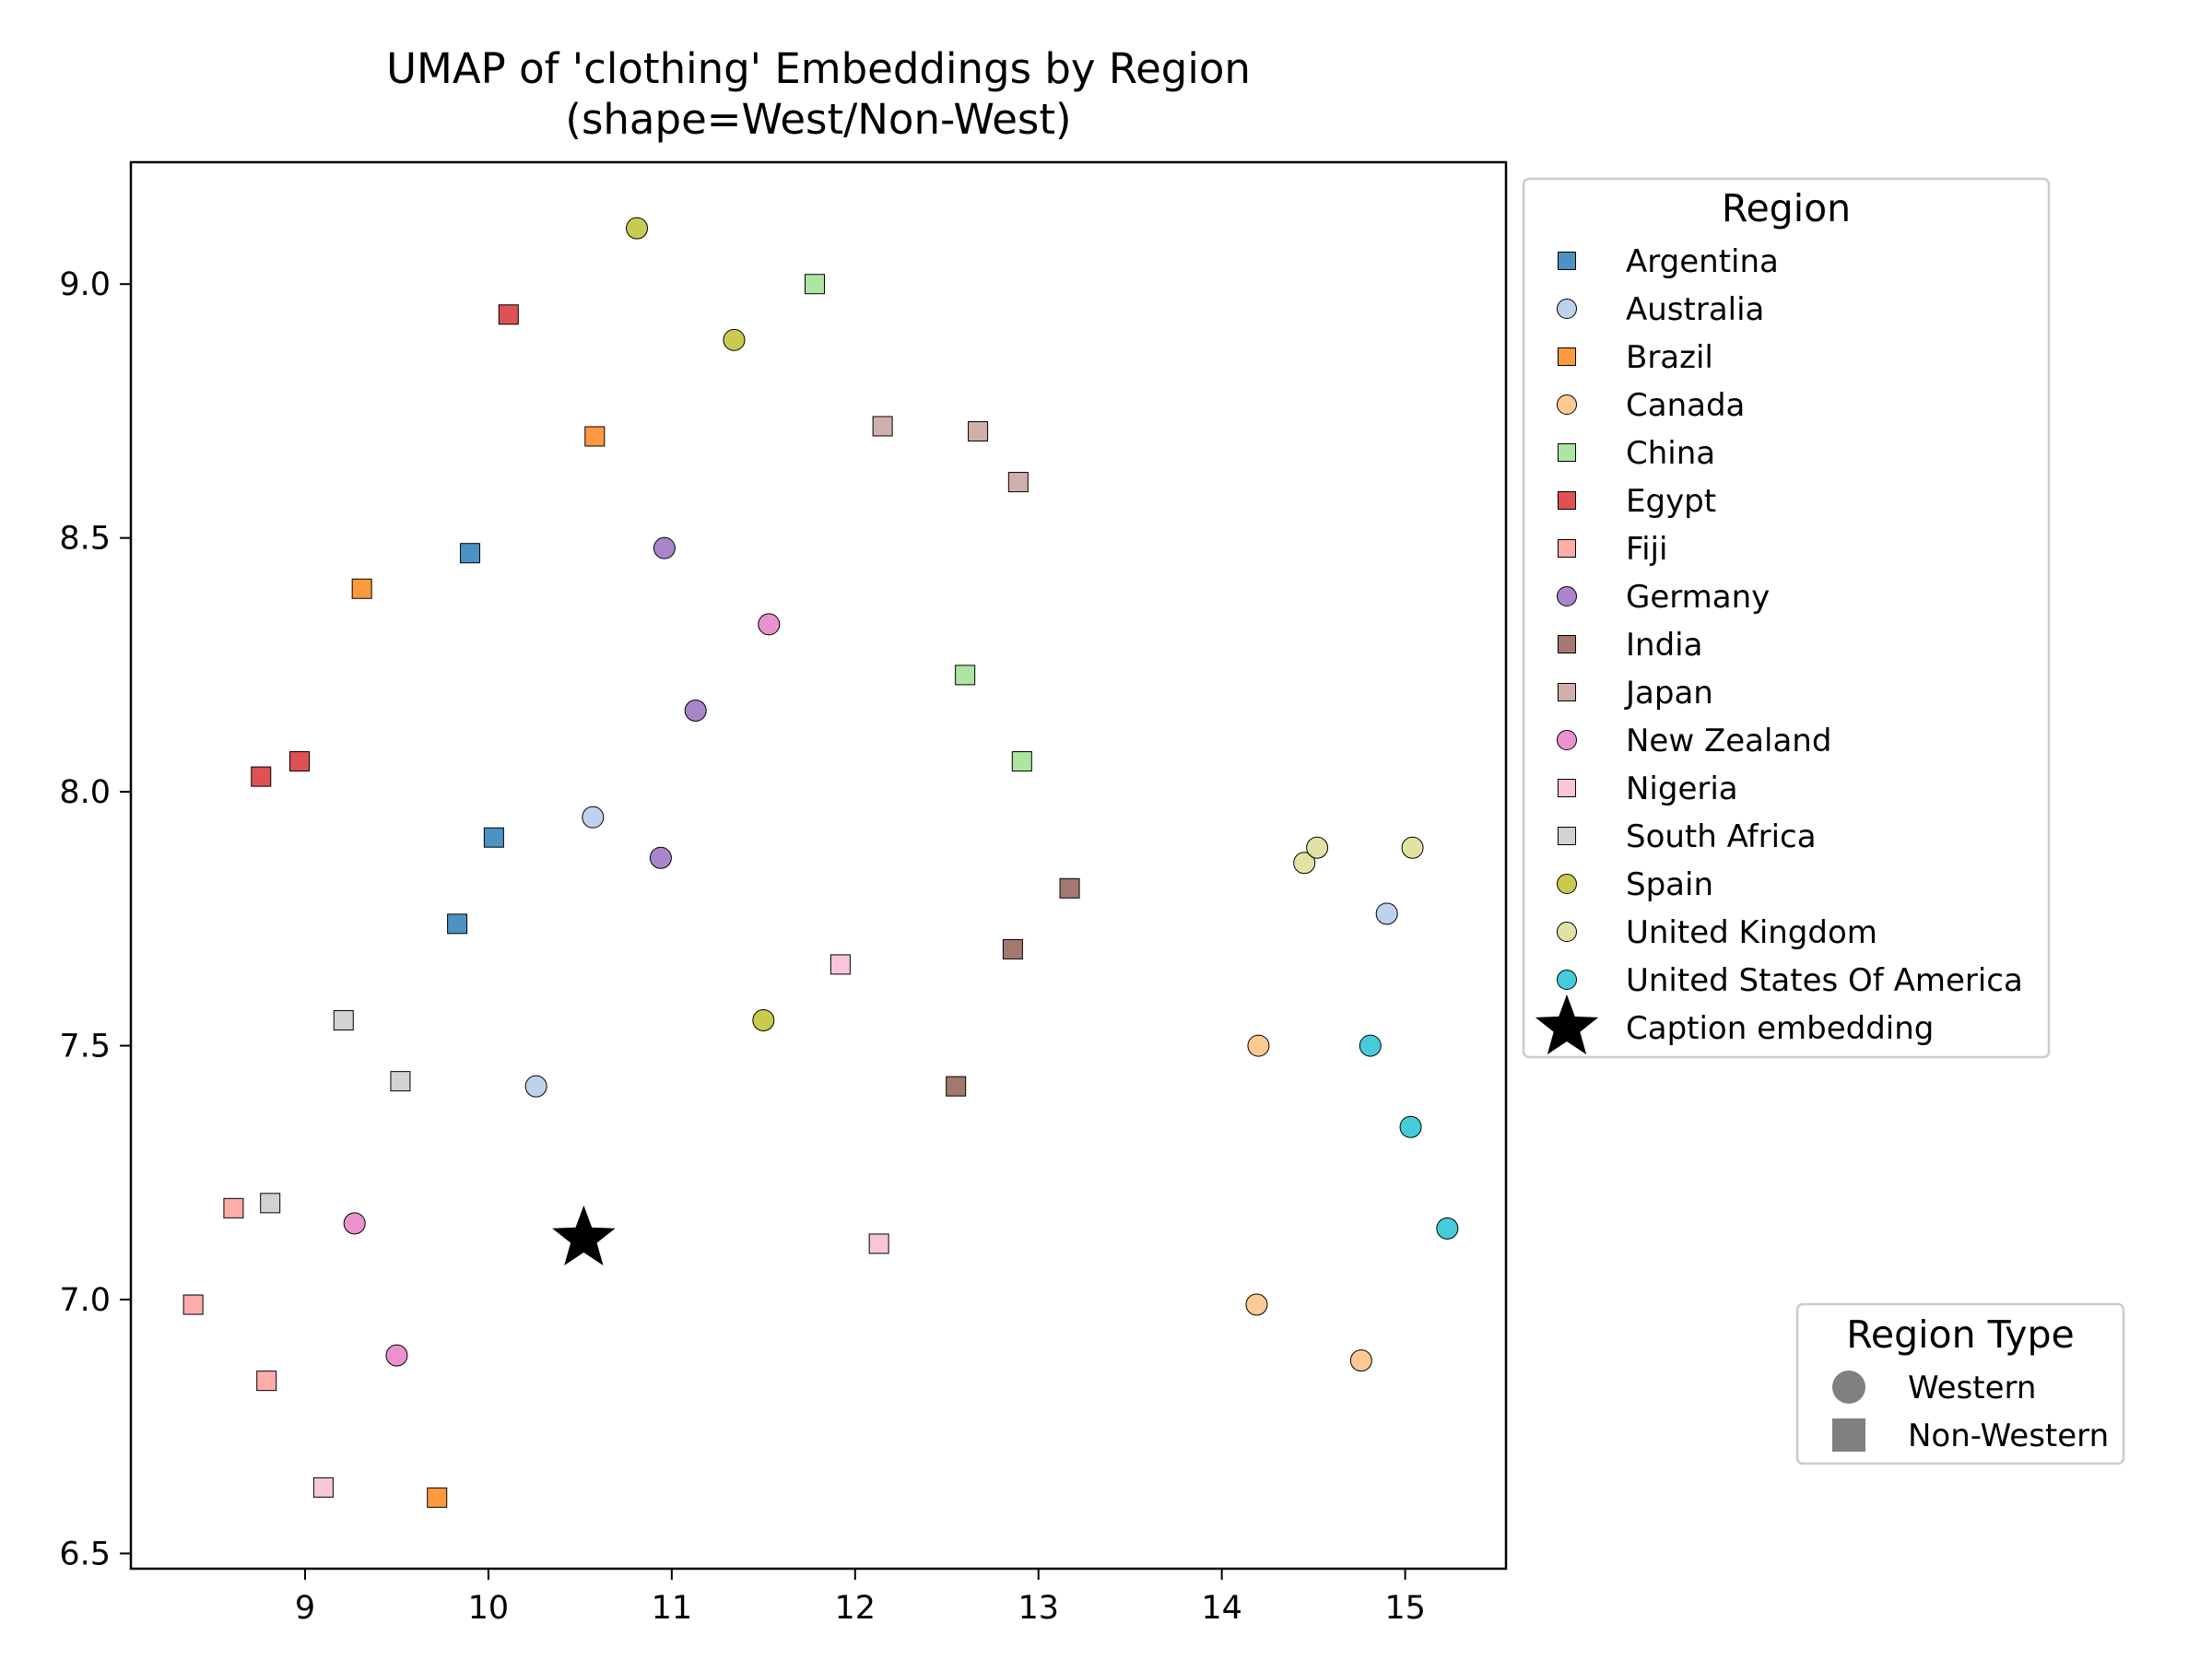 The width and height of the screenshot is (2212, 1659). I want to click on legend-label-spain: Spain, so click(1669, 884).